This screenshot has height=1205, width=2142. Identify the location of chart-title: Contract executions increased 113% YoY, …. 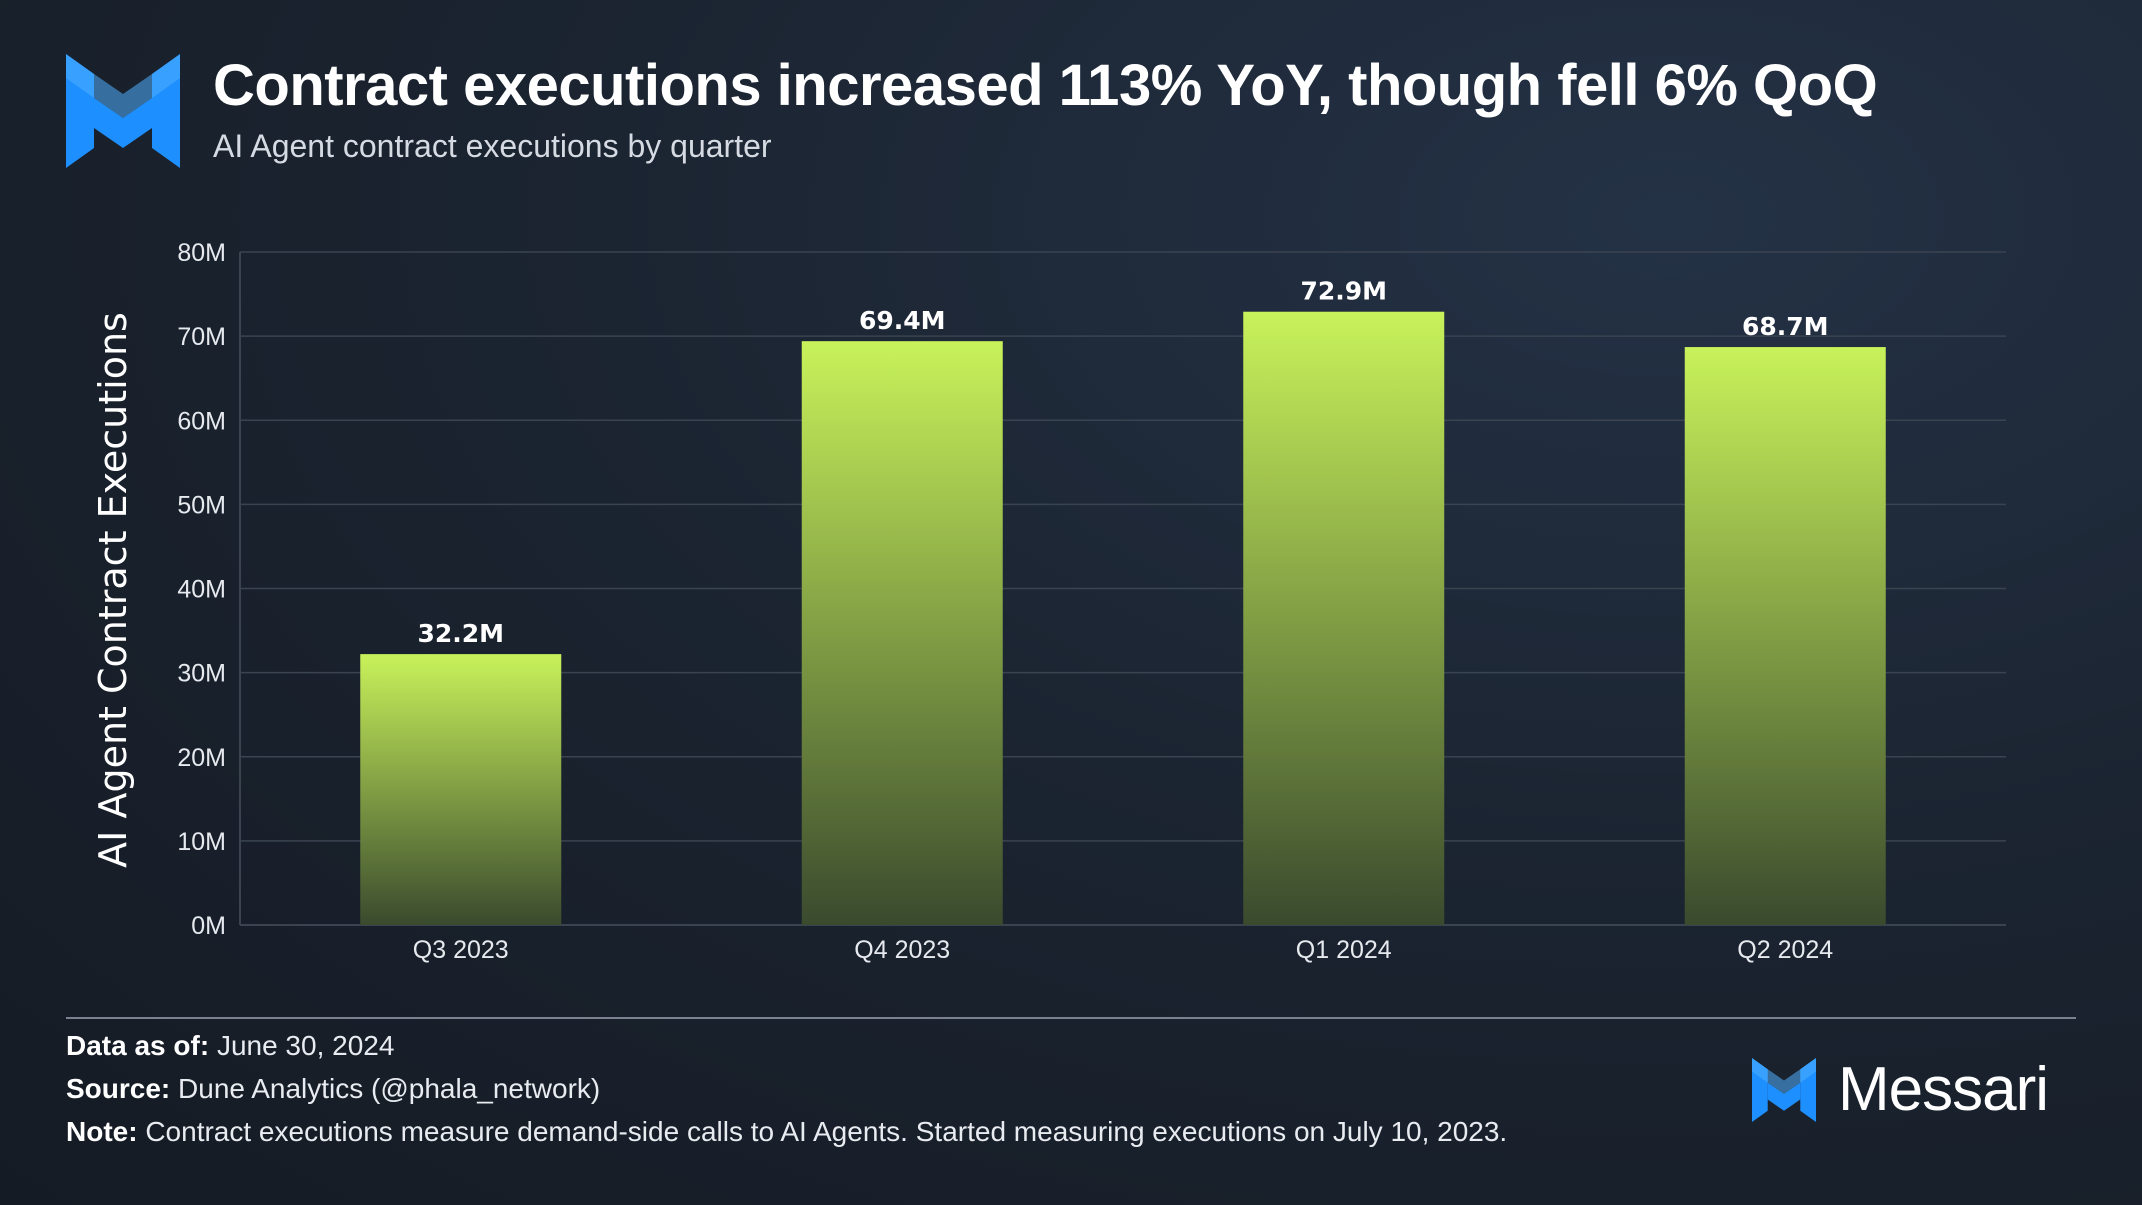
(1045, 85).